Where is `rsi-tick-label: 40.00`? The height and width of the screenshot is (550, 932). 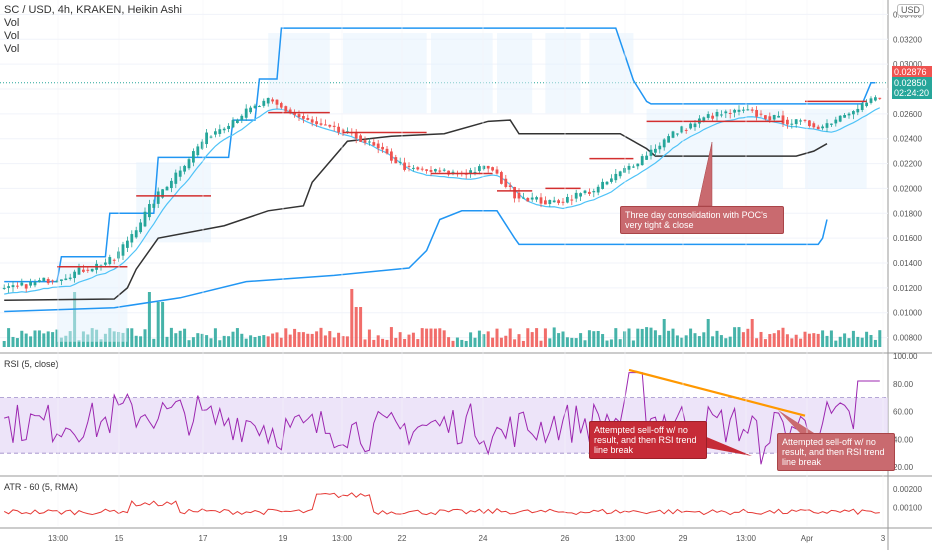 rsi-tick-label: 40.00 is located at coordinates (903, 439).